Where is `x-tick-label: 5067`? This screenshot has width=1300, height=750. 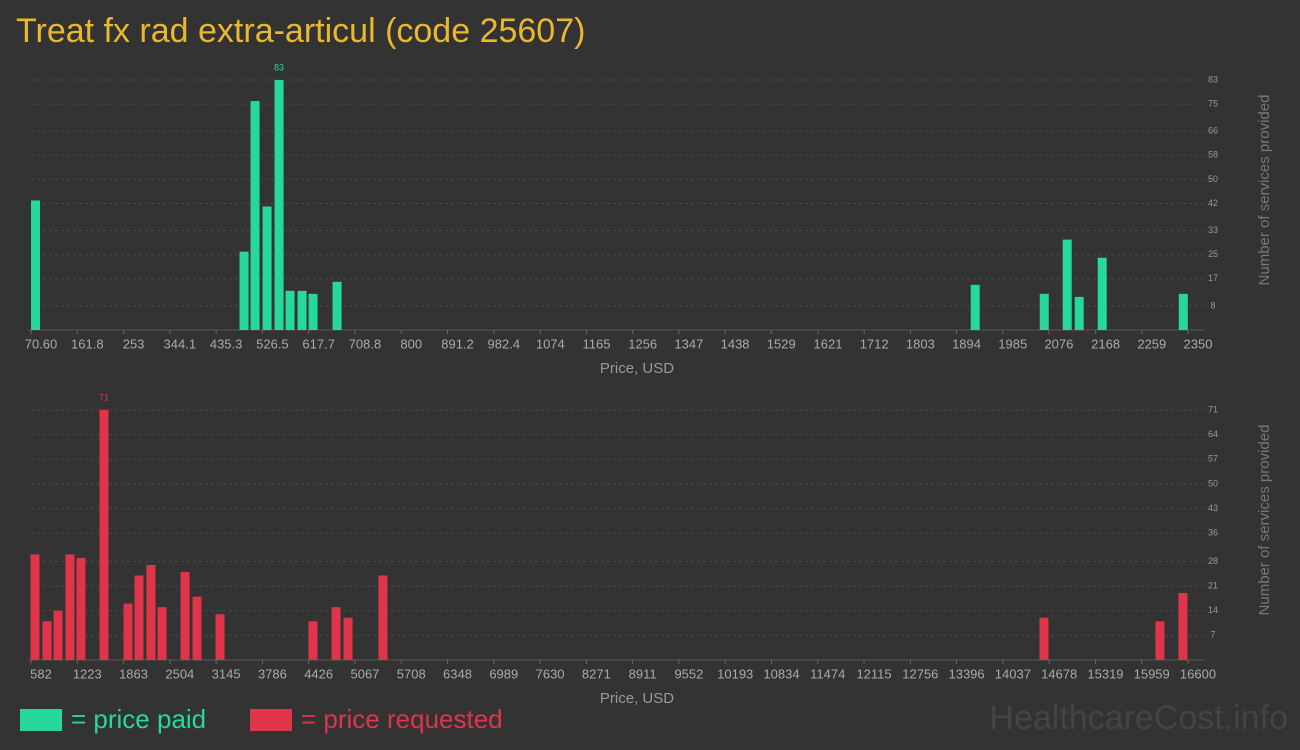
x-tick-label: 5067 is located at coordinates (364, 673).